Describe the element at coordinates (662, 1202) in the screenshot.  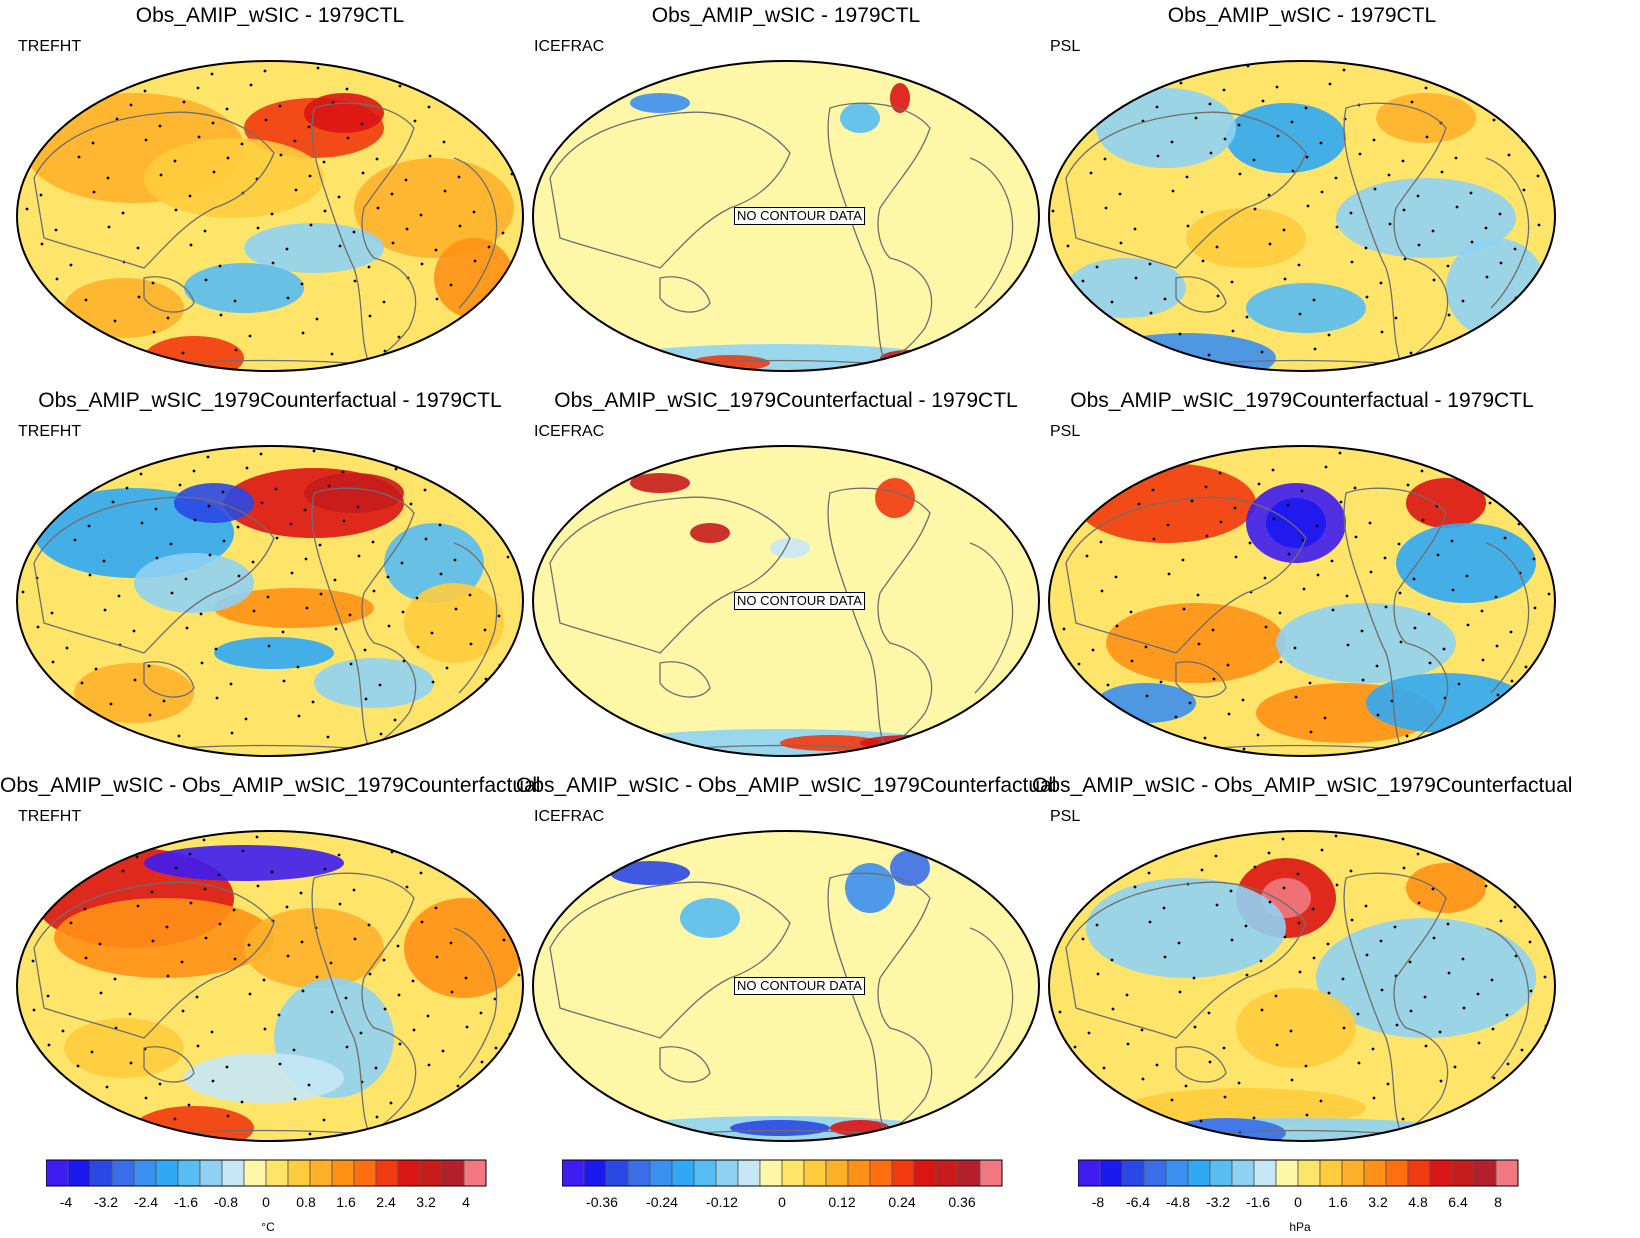
I see `colorbar-tick-label: -0.24` at that location.